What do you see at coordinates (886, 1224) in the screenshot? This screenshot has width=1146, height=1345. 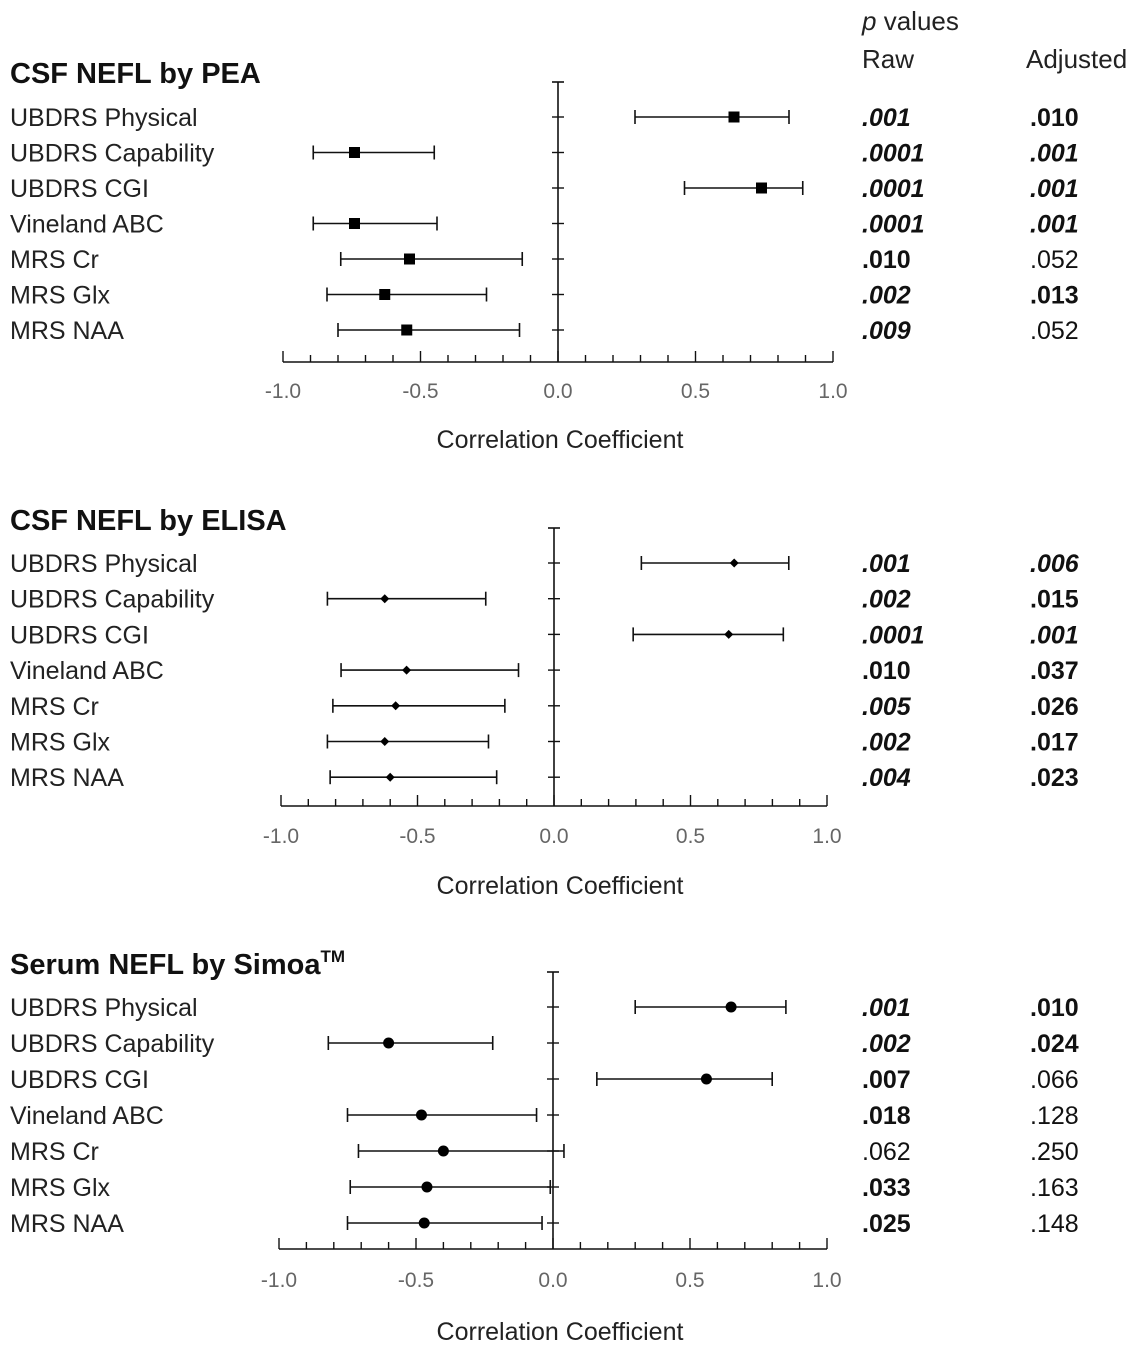 I see `p-raw-mrs-naa: .025` at bounding box center [886, 1224].